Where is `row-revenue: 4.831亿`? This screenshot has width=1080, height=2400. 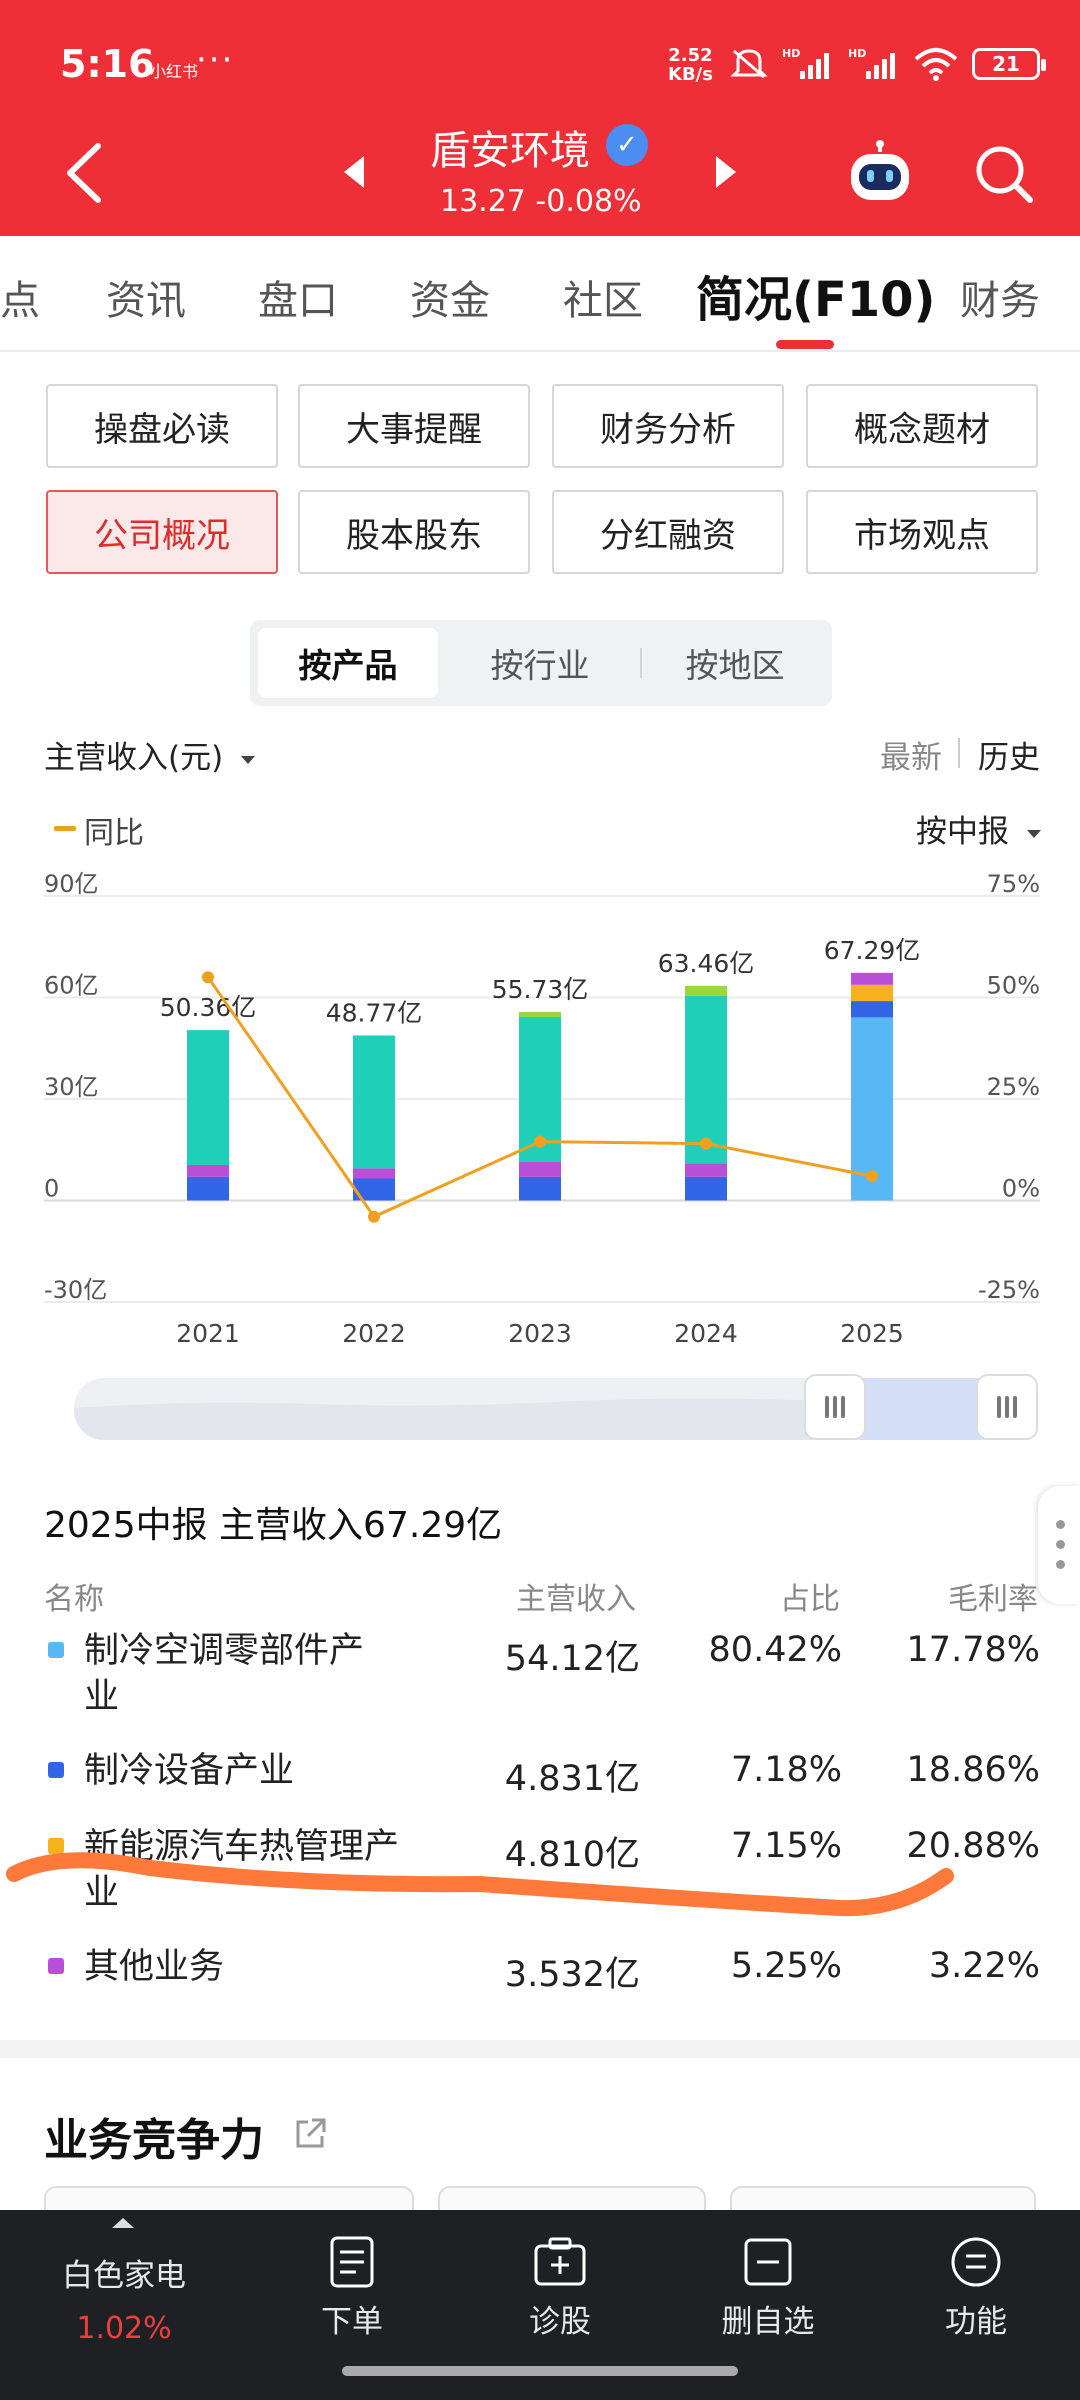 row-revenue: 4.831亿 is located at coordinates (572, 1779).